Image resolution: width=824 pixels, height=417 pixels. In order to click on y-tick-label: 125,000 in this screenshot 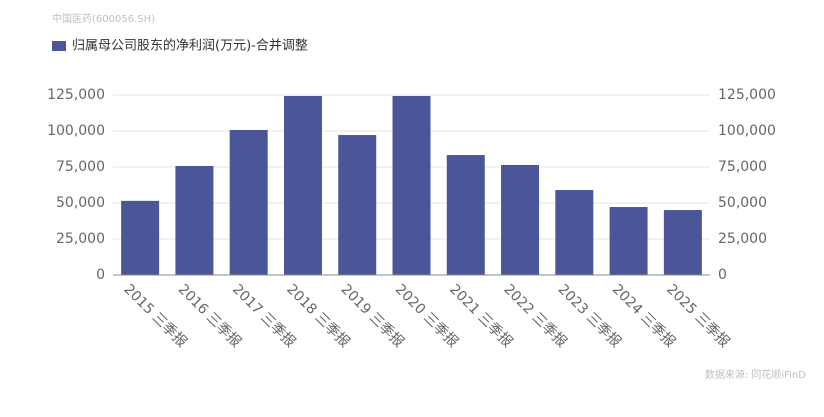, I will do `click(76, 95)`.